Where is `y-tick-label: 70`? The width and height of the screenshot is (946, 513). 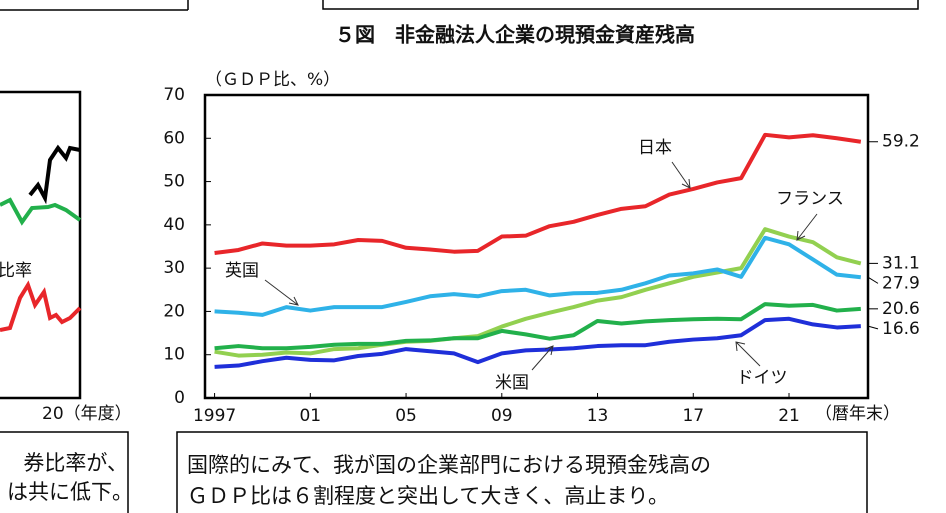
y-tick-label: 70 is located at coordinates (174, 95).